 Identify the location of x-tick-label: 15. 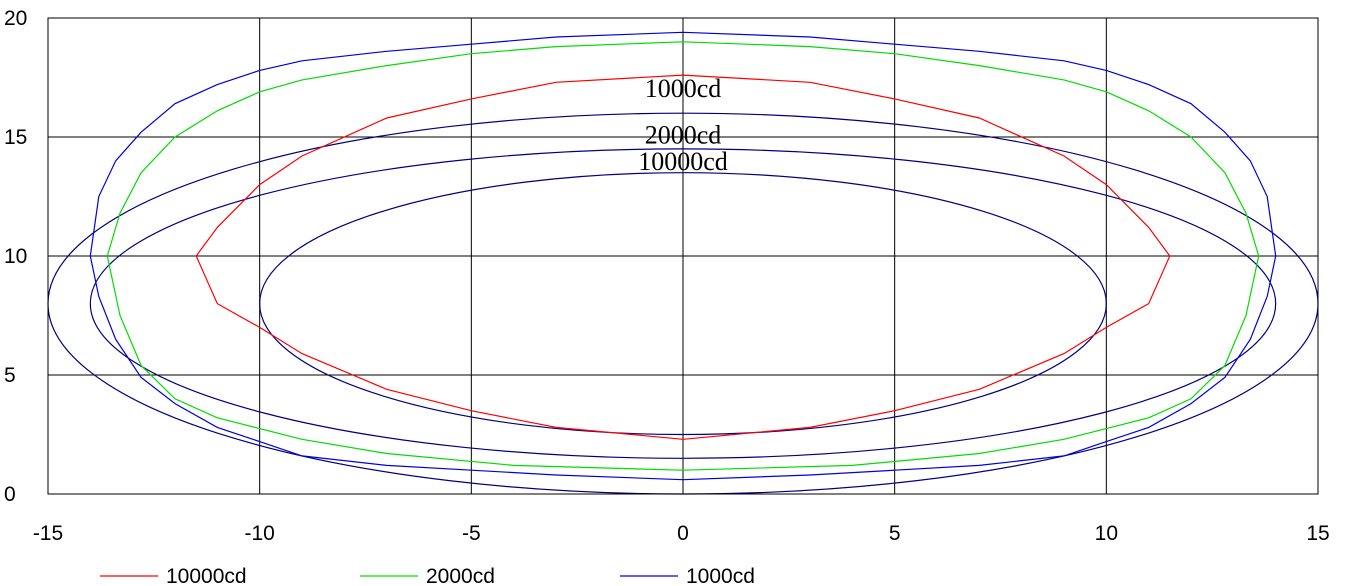
(1317, 533).